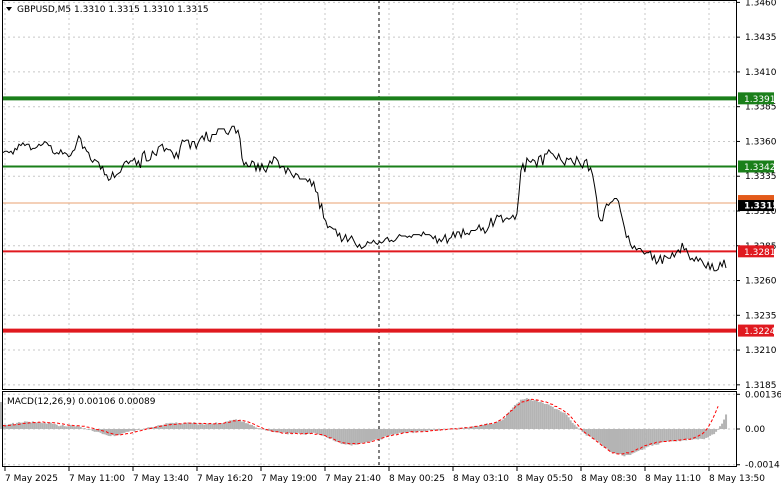 The width and height of the screenshot is (781, 493). What do you see at coordinates (763, 395) in the screenshot?
I see `macd-tick-label: 0.00136` at bounding box center [763, 395].